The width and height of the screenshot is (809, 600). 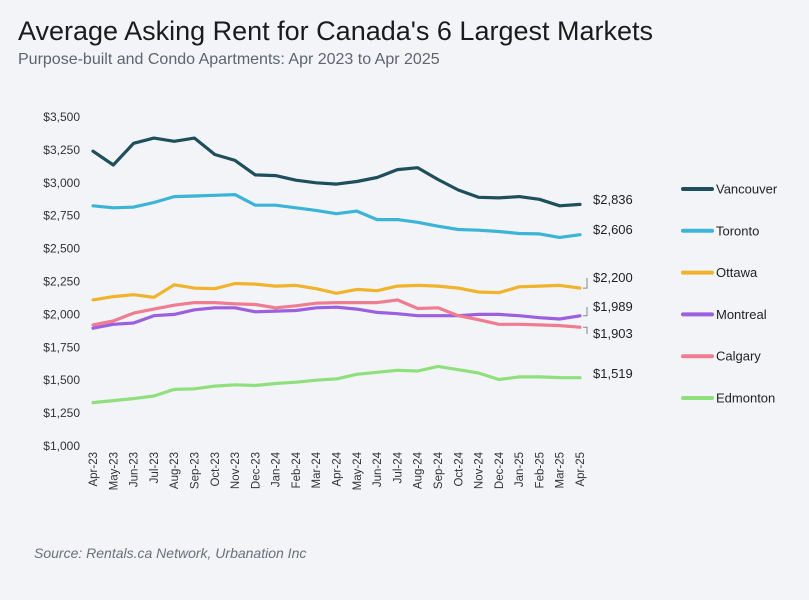 I want to click on x-tick-label: Nov-24, so click(x=480, y=470).